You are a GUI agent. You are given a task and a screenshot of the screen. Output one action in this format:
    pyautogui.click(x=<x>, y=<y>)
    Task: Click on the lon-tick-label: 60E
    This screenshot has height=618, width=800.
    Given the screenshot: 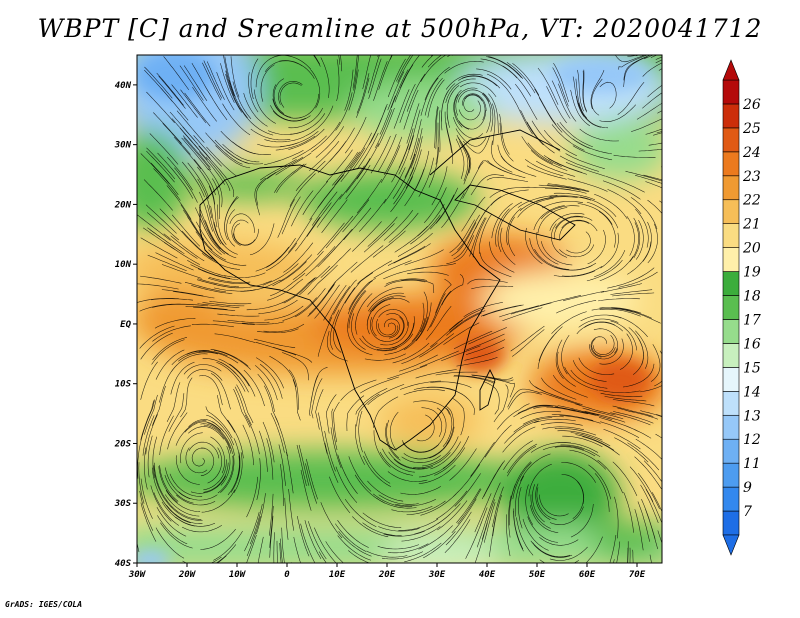 What is the action you would take?
    pyautogui.click(x=587, y=575)
    